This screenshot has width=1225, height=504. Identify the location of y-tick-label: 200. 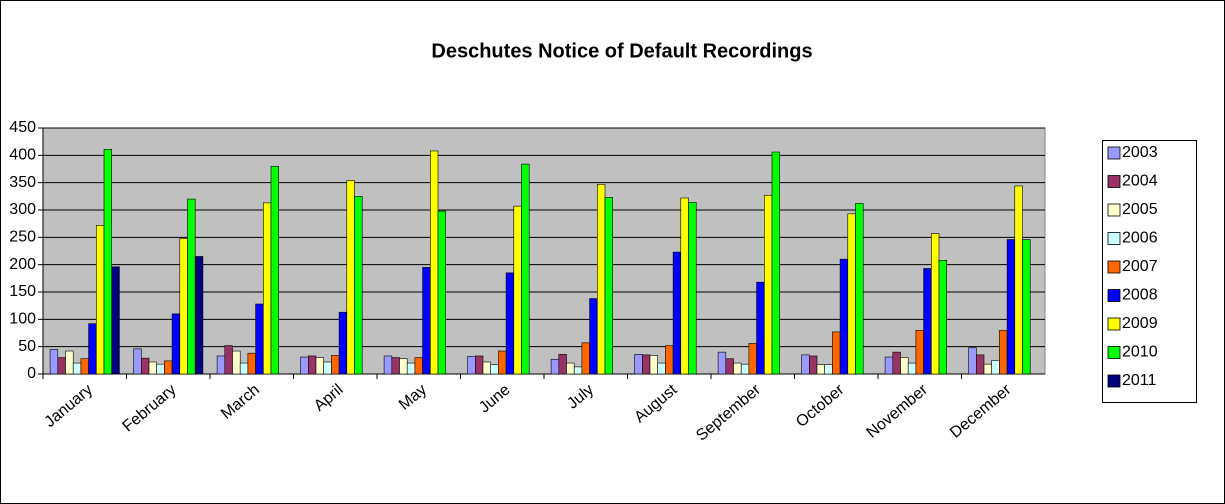
(22, 264).